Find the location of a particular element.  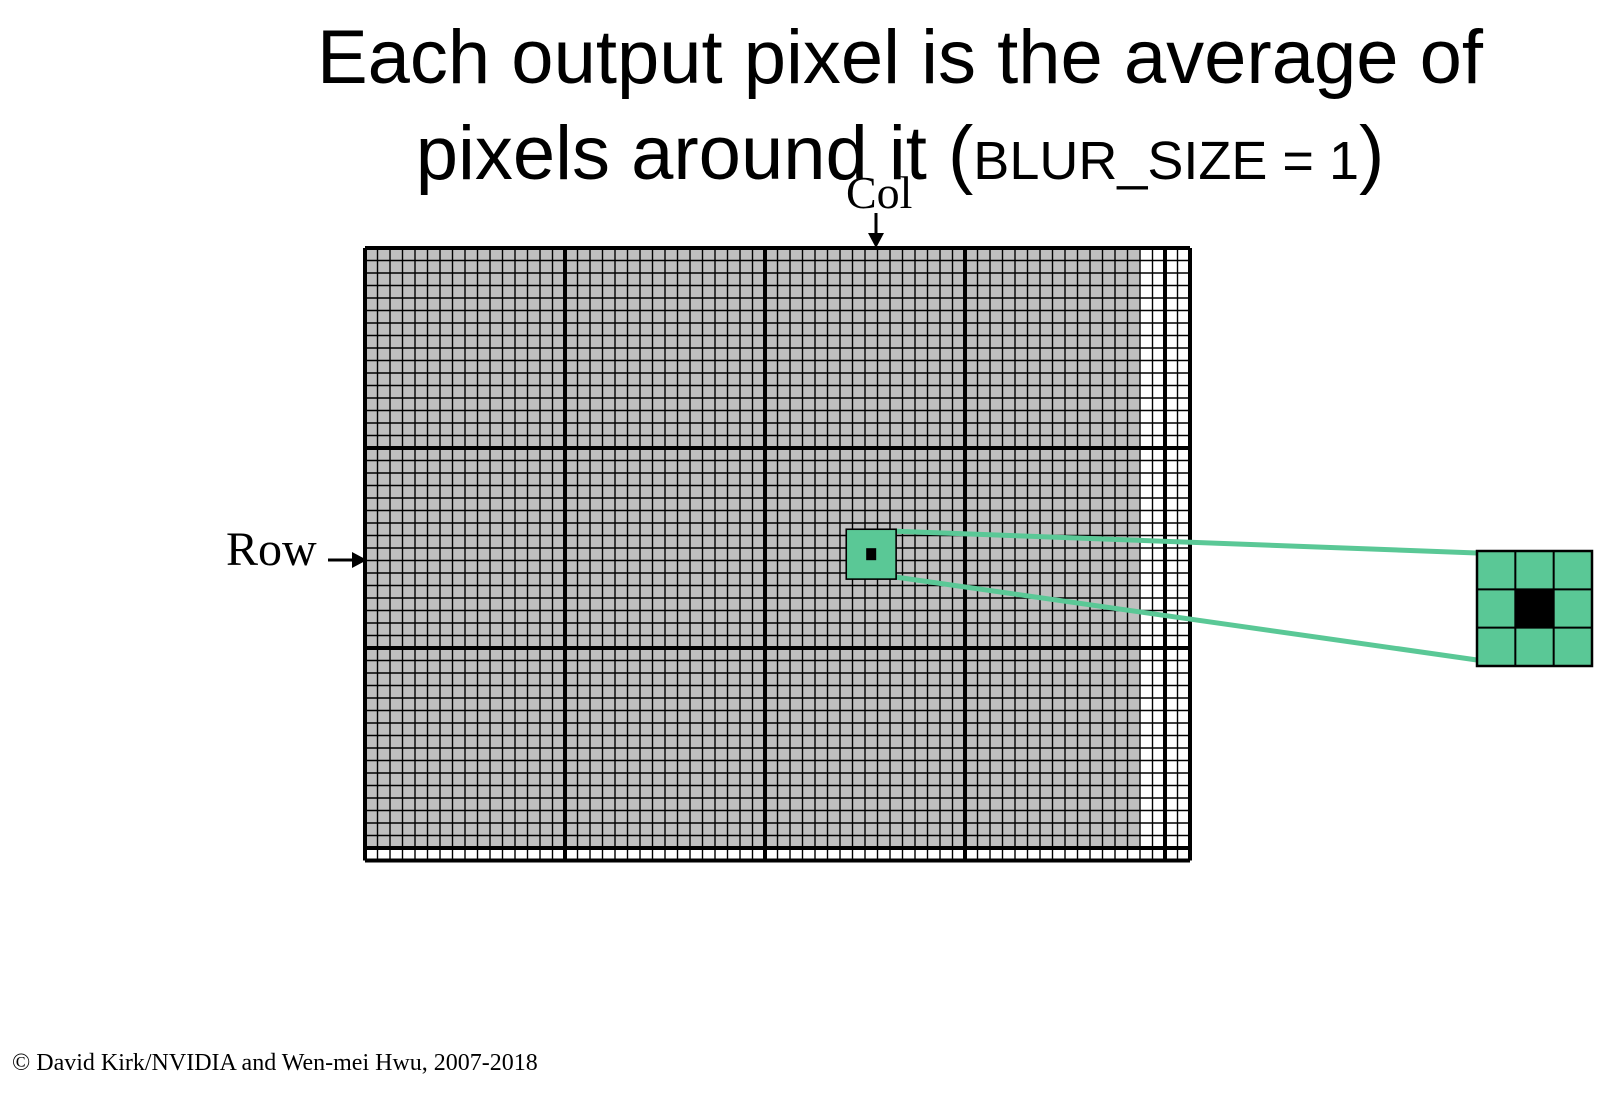

title-line-1: Each output pixel is the average of is located at coordinates (900, 57).